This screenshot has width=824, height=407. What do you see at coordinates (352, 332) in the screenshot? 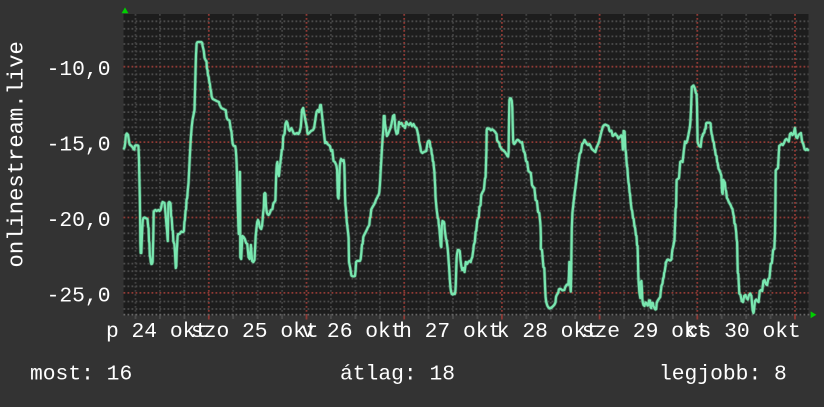
I see `svg-text: v 26 okt` at bounding box center [352, 332].